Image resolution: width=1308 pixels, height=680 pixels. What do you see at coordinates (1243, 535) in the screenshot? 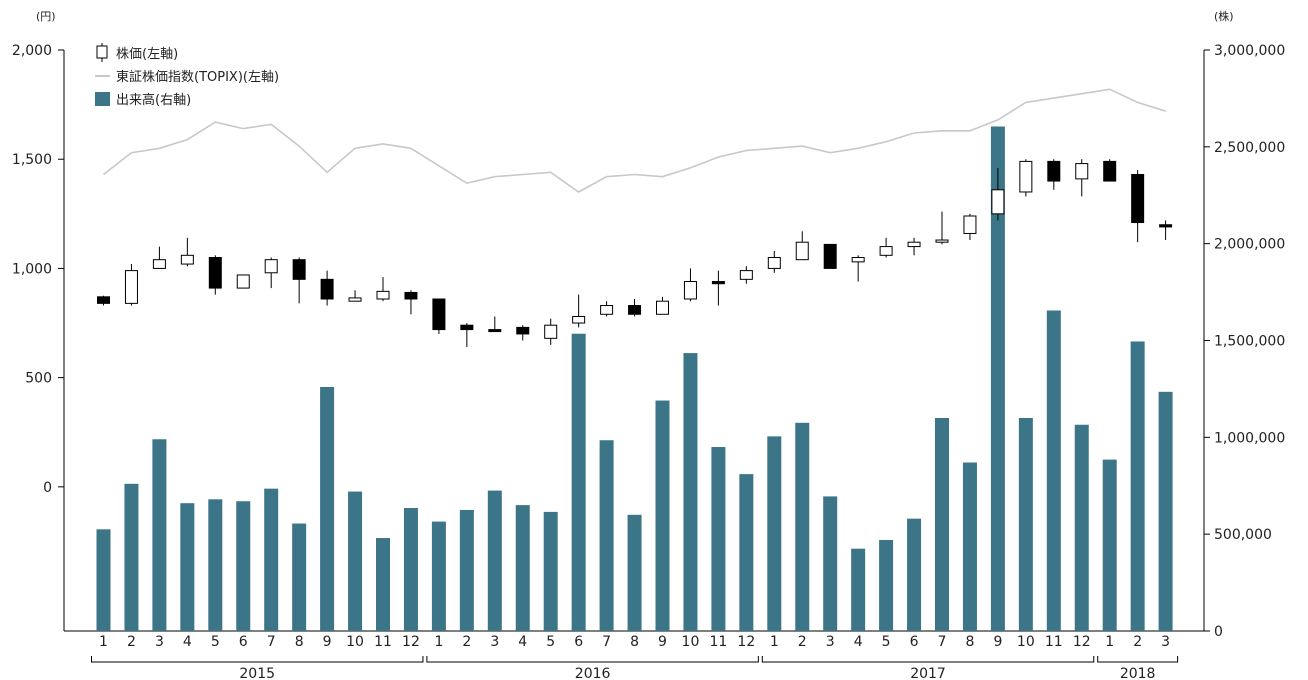
I see `right-tick-label: 500,000` at bounding box center [1243, 535].